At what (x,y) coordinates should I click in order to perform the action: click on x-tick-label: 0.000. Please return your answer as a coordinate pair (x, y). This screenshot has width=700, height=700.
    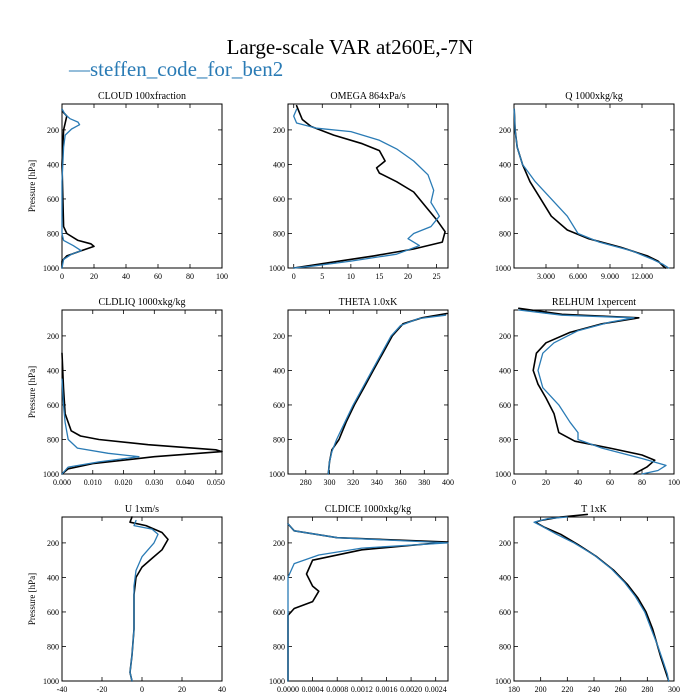
    Looking at the image, I should click on (62, 482).